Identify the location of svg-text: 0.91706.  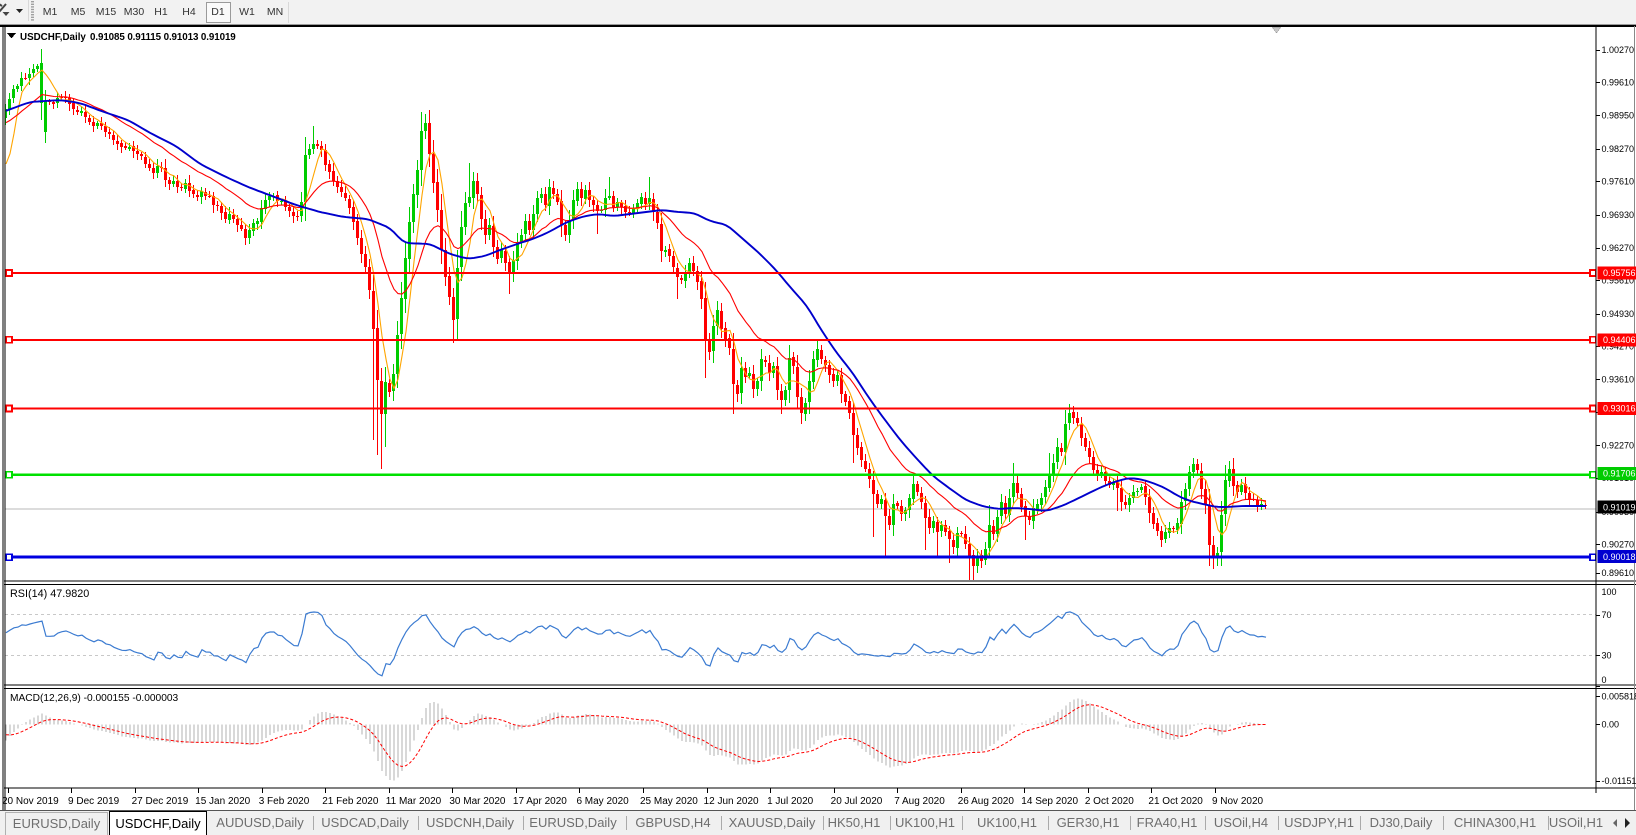
(1619, 473).